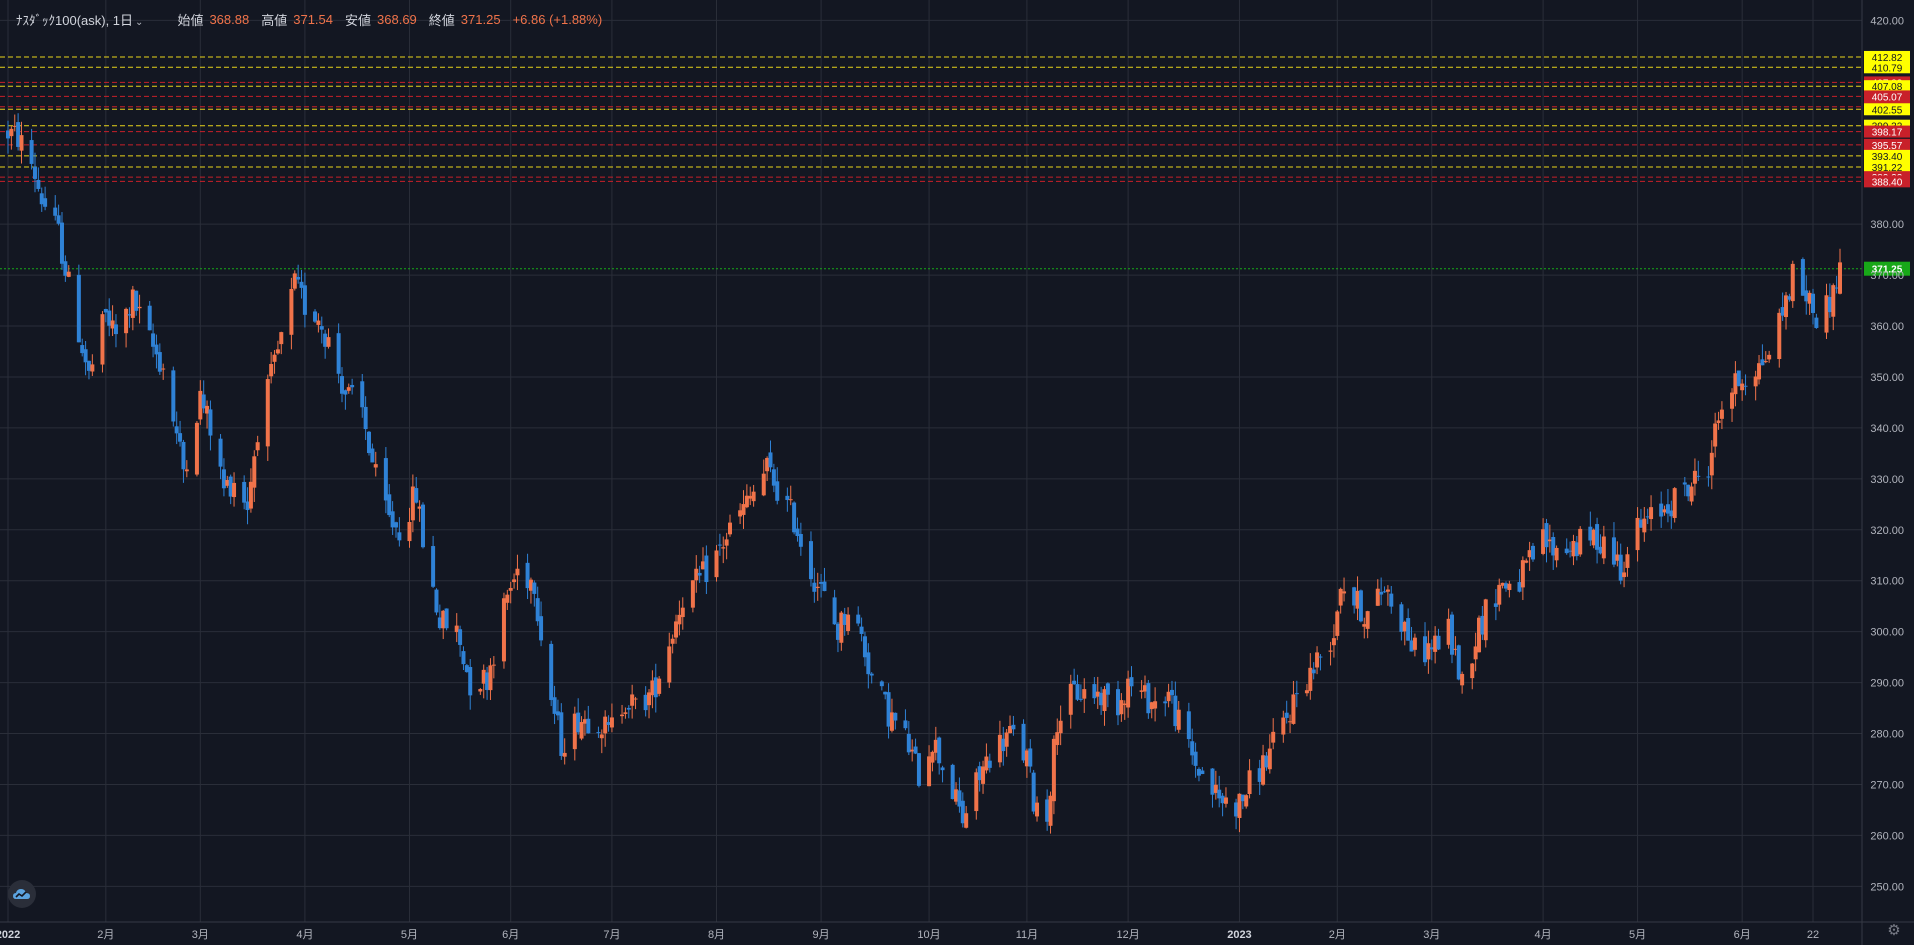 This screenshot has width=1914, height=945. I want to click on gear-icon: ⚙, so click(1894, 930).